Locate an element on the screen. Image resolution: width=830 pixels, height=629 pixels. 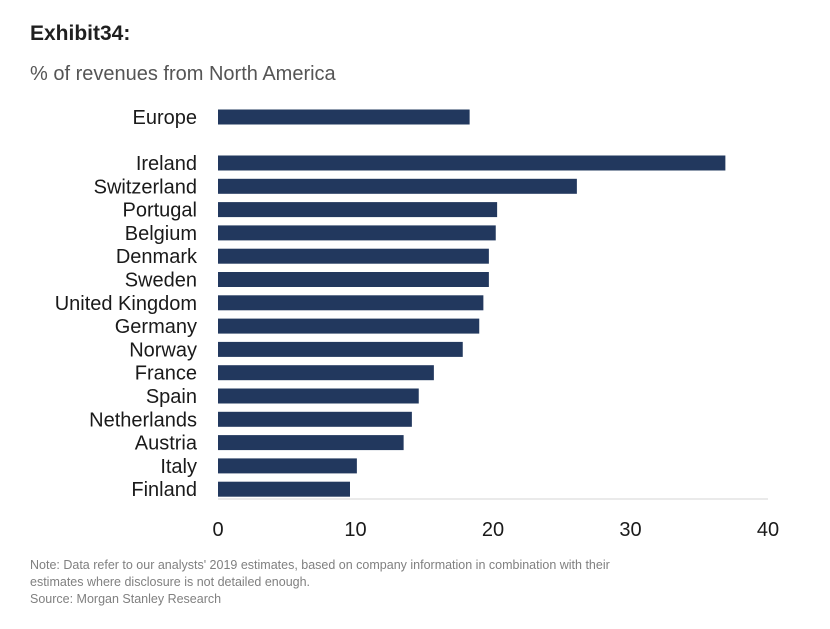
category-label-ireland: Ireland is located at coordinates (166, 164).